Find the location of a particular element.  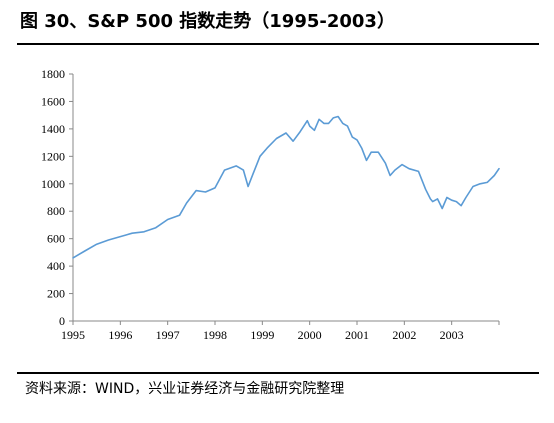

bottom-rule is located at coordinates (278, 373).